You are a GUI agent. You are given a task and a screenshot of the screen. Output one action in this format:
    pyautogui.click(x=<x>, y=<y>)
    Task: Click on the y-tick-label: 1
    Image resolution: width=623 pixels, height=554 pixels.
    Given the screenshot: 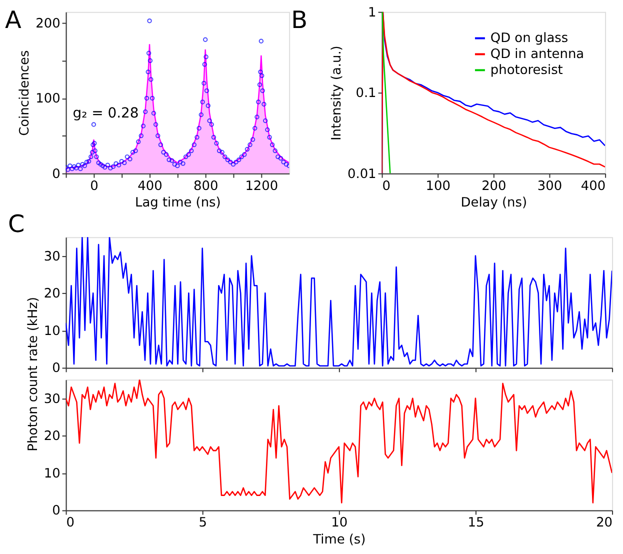 What is the action you would take?
    pyautogui.click(x=372, y=12)
    